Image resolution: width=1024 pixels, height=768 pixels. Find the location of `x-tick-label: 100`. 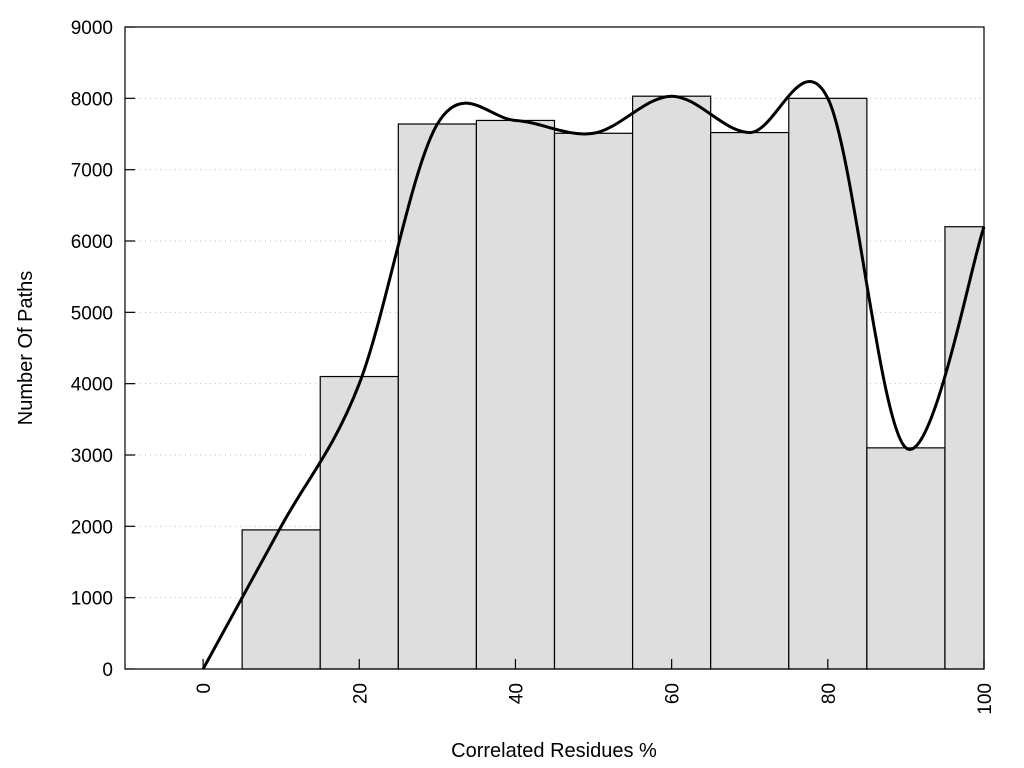

x-tick-label: 100 is located at coordinates (985, 699).